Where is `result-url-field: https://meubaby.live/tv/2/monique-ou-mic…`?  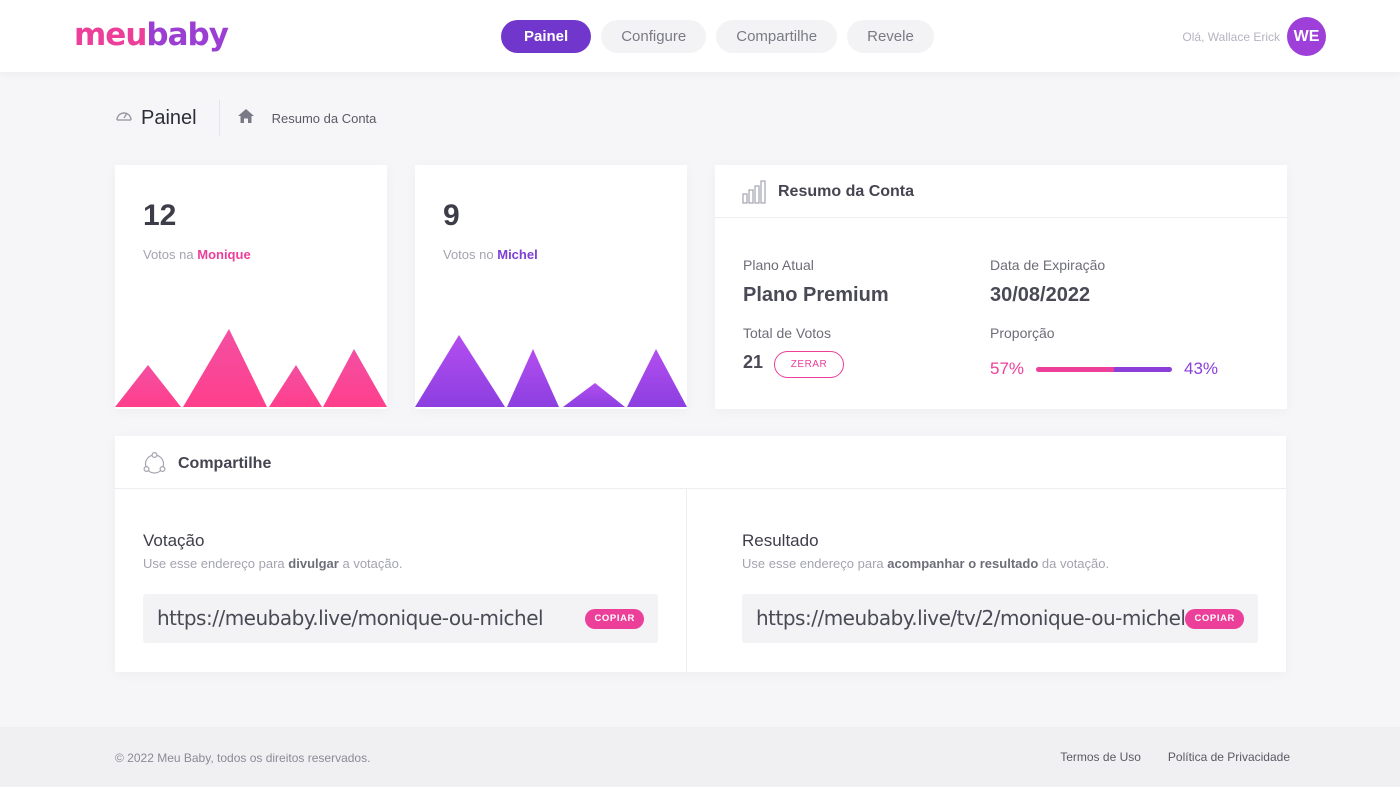
result-url-field: https://meubaby.live/tv/2/monique-ou-mic… is located at coordinates (1000, 618).